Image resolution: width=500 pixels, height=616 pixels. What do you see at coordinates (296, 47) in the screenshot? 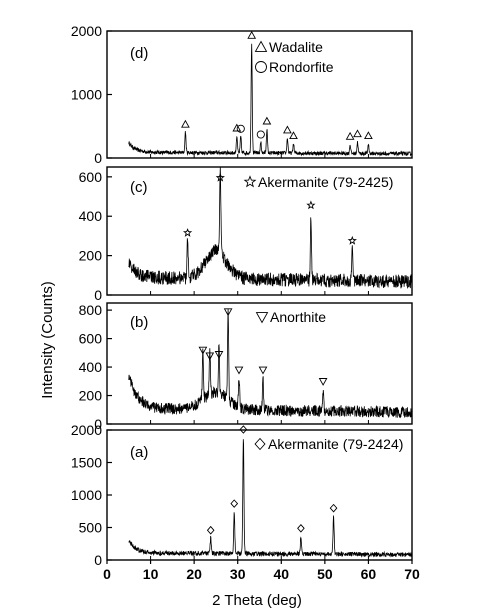
I see `legend-label: Wadalite` at bounding box center [296, 47].